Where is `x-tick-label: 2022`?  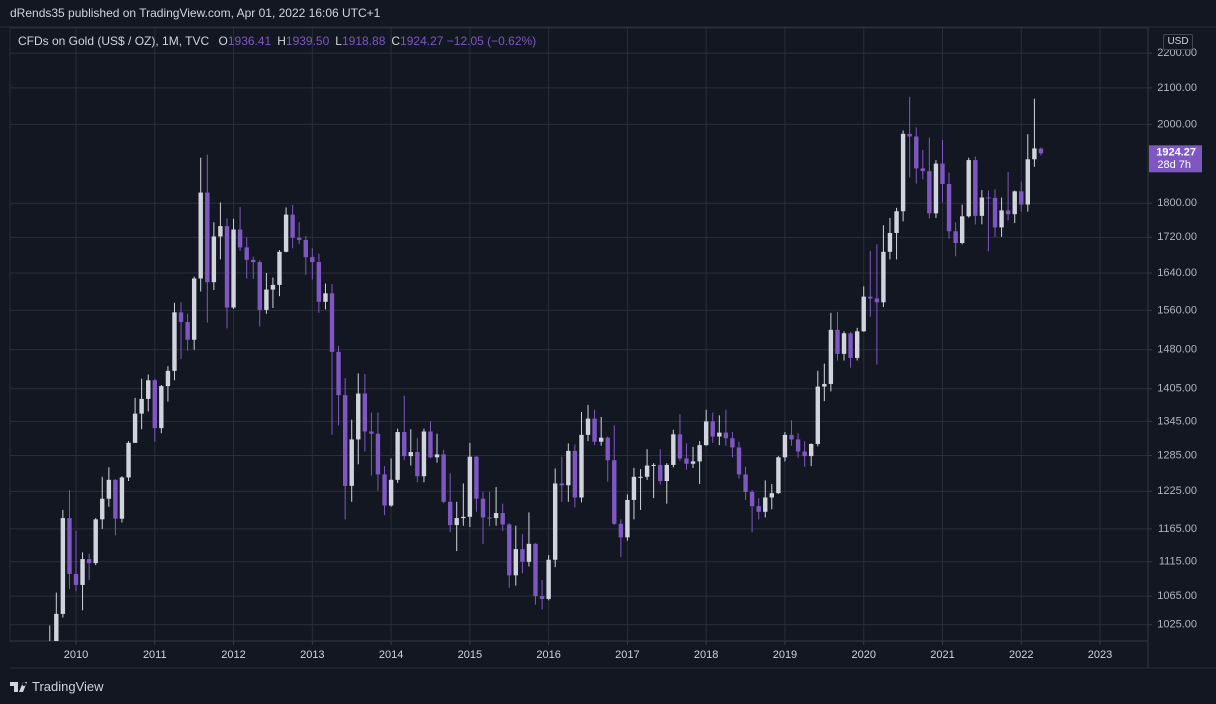 x-tick-label: 2022 is located at coordinates (1021, 655).